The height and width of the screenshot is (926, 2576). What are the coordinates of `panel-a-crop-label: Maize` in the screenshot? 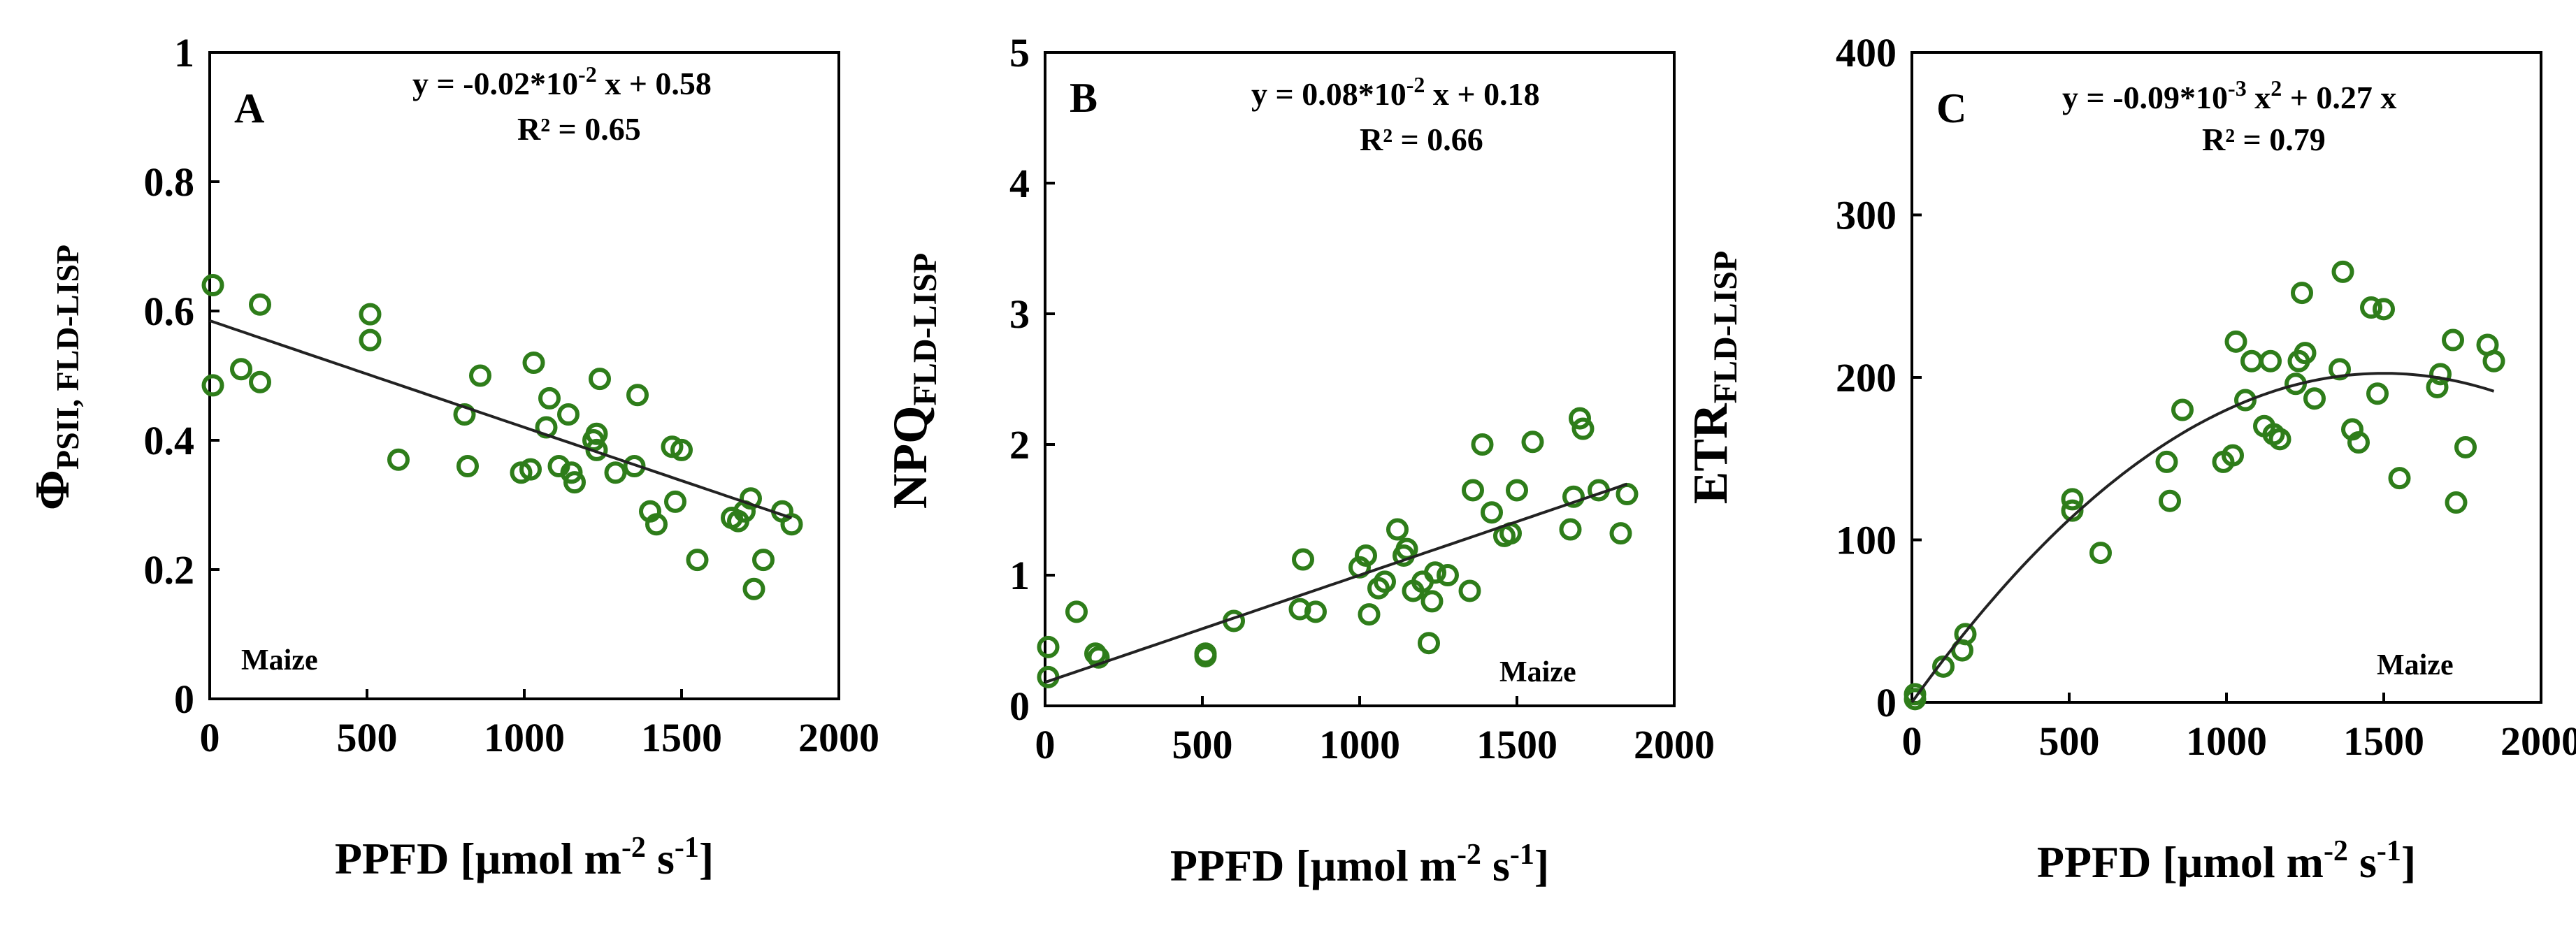 It's located at (279, 661).